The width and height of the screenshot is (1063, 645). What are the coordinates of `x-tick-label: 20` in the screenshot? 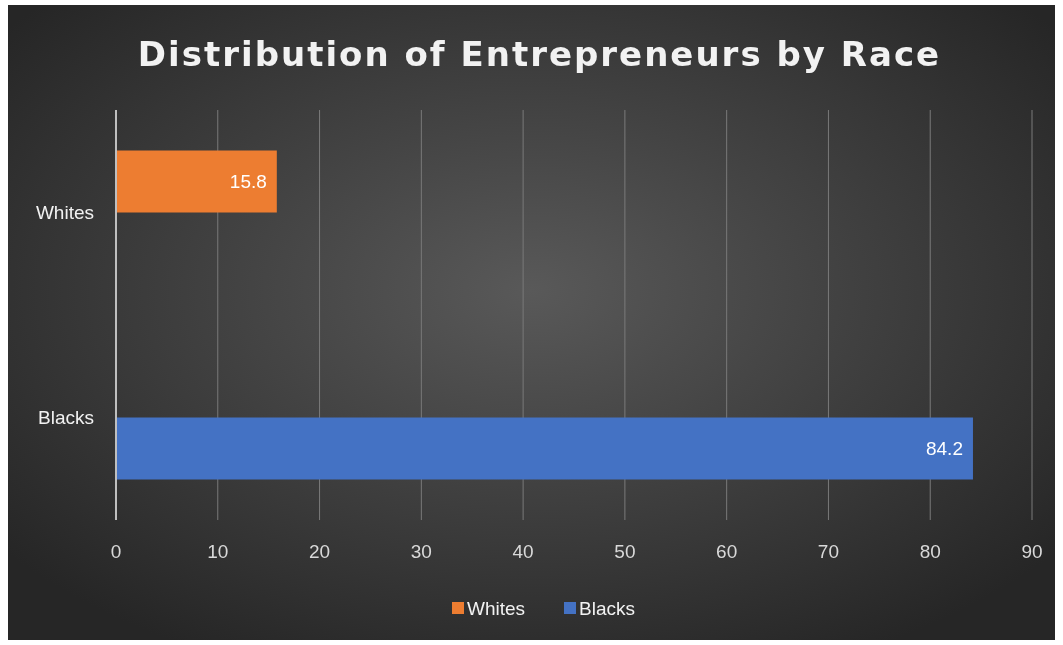 It's located at (319, 551).